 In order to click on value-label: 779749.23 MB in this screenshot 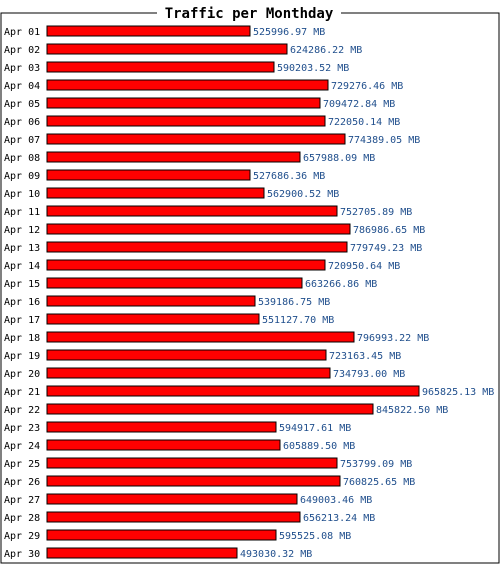, I will do `click(386, 248)`.